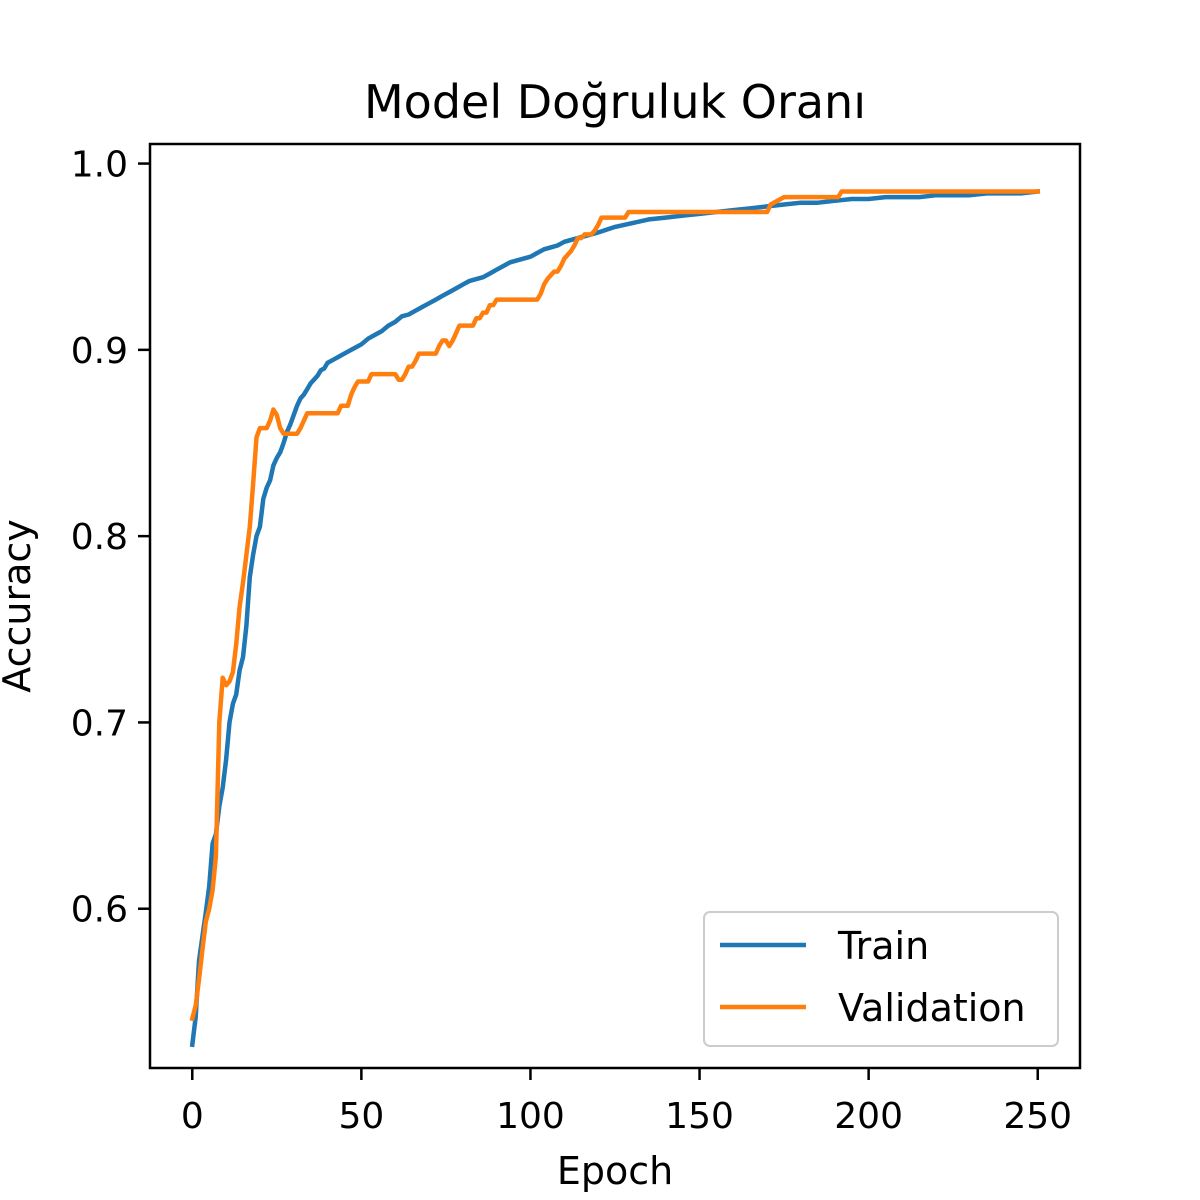  Describe the element at coordinates (99, 910) in the screenshot. I see `y-tick-label: 0.6` at that location.